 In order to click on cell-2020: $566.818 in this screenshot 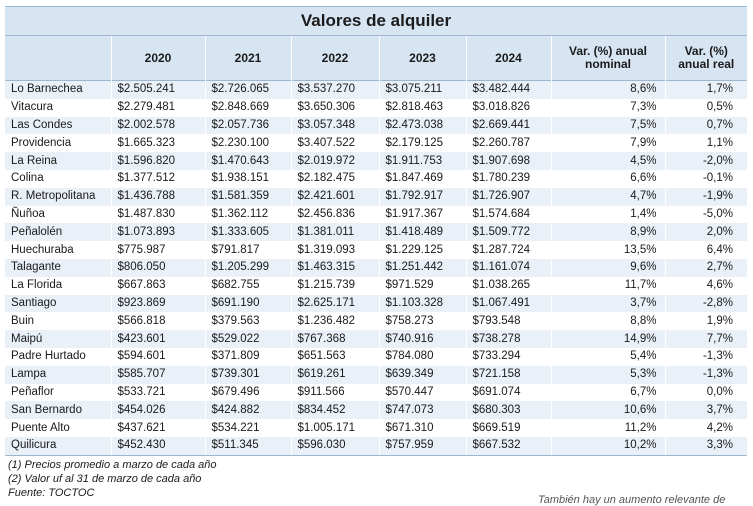, I will do `click(157, 321)`.